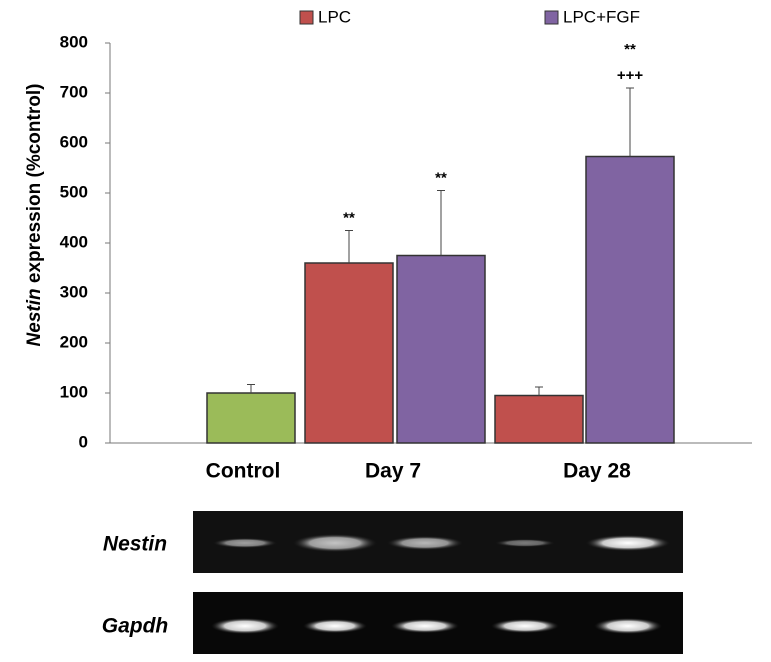 Image resolution: width=771 pixels, height=662 pixels. Describe the element at coordinates (243, 471) in the screenshot. I see `x-tick-label: Control` at that location.